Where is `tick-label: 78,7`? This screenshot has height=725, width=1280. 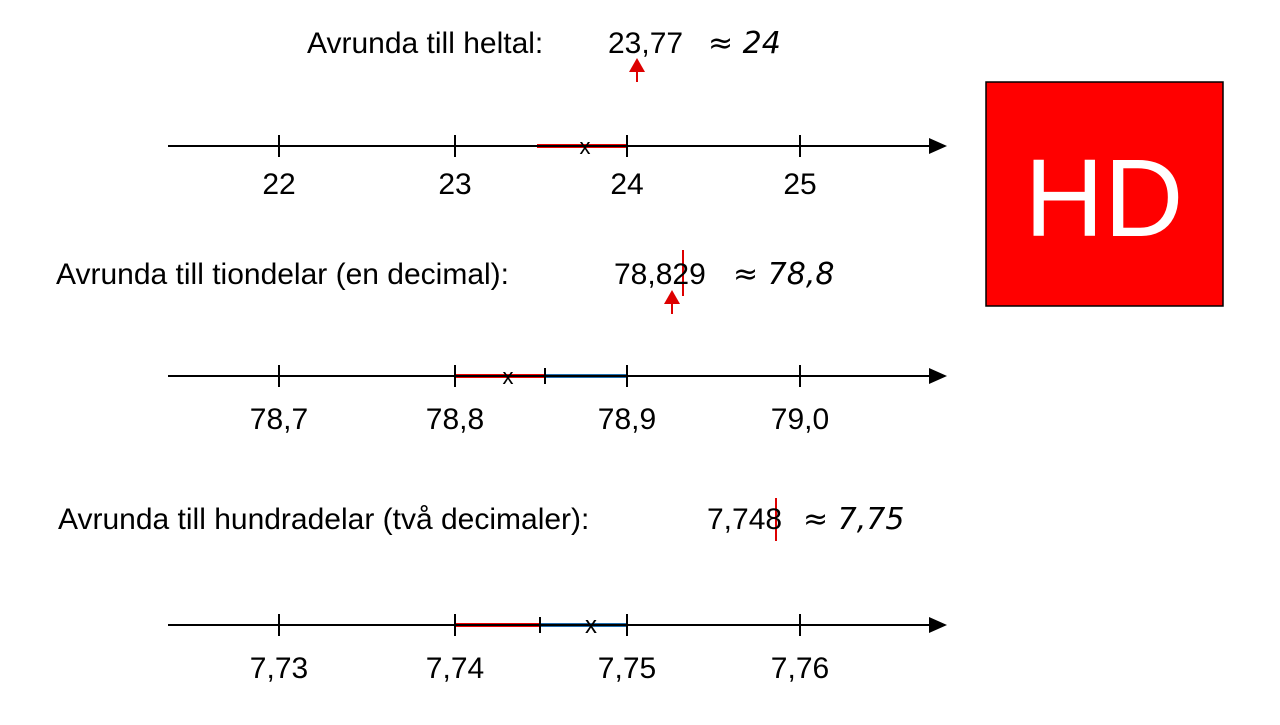 tick-label: 78,7 is located at coordinates (279, 419).